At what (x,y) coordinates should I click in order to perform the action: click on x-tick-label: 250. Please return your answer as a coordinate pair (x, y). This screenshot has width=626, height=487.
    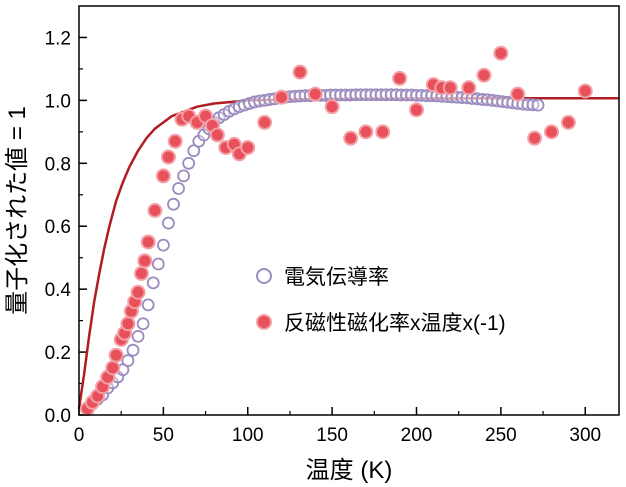
    Looking at the image, I should click on (501, 435).